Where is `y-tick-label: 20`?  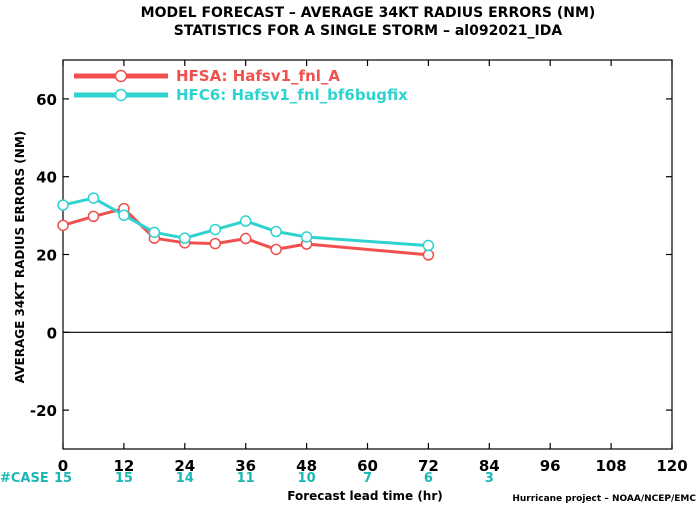
y-tick-label: 20 is located at coordinates (46, 256).